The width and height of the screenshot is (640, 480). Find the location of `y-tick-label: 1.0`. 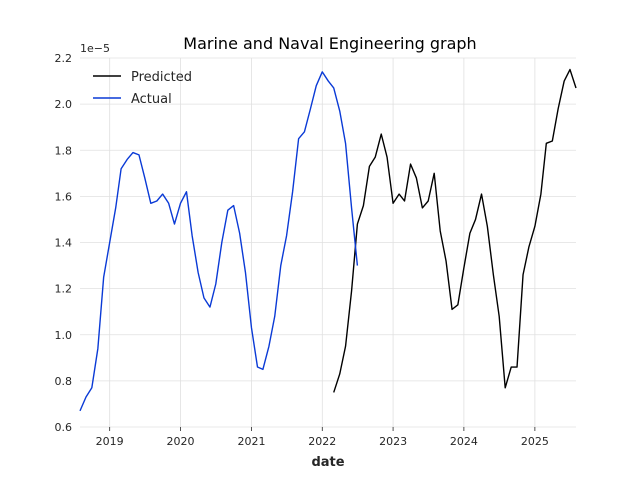

y-tick-label: 1.0 is located at coordinates (64, 335).